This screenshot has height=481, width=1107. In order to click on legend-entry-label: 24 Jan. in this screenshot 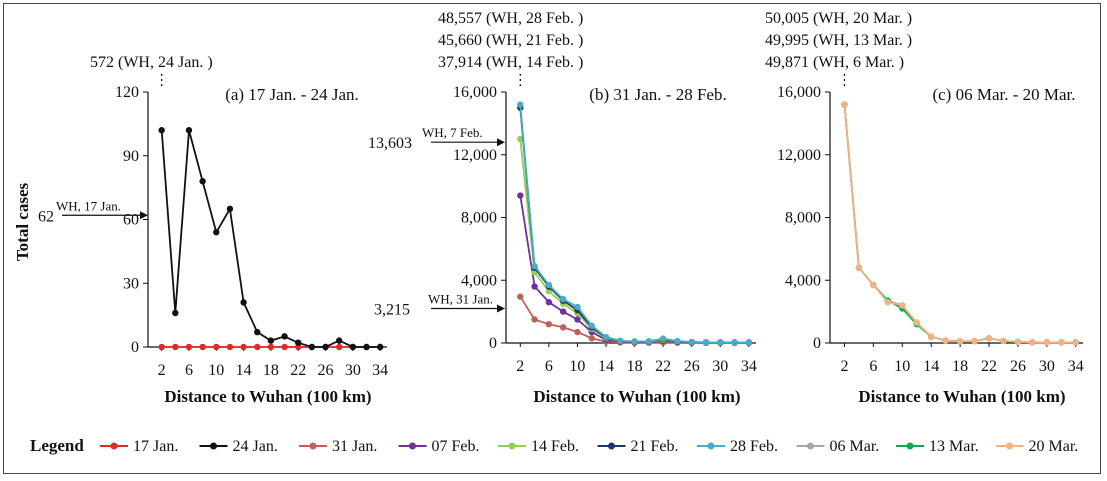, I will do `click(255, 446)`.